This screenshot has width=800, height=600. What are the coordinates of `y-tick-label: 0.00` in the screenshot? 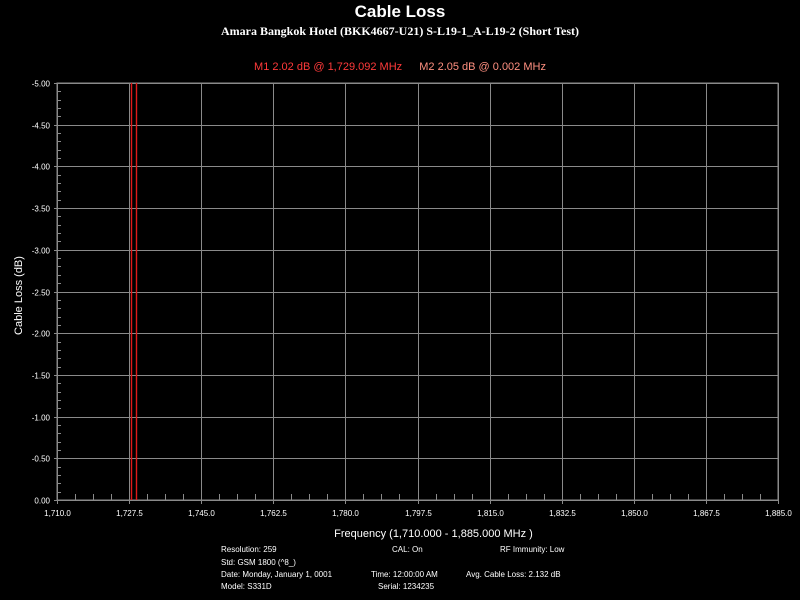 It's located at (42, 501).